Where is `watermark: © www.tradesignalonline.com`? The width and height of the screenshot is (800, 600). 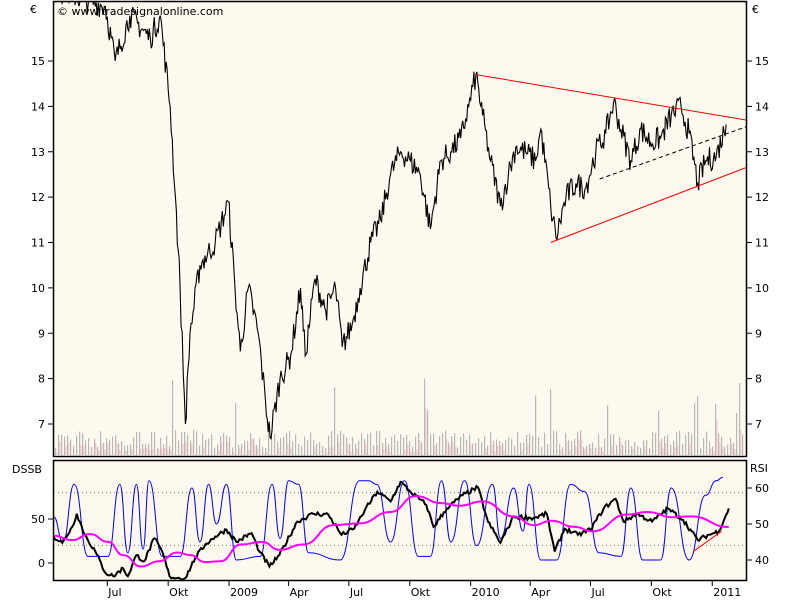 watermark: © www.tradesignalonline.com is located at coordinates (140, 11).